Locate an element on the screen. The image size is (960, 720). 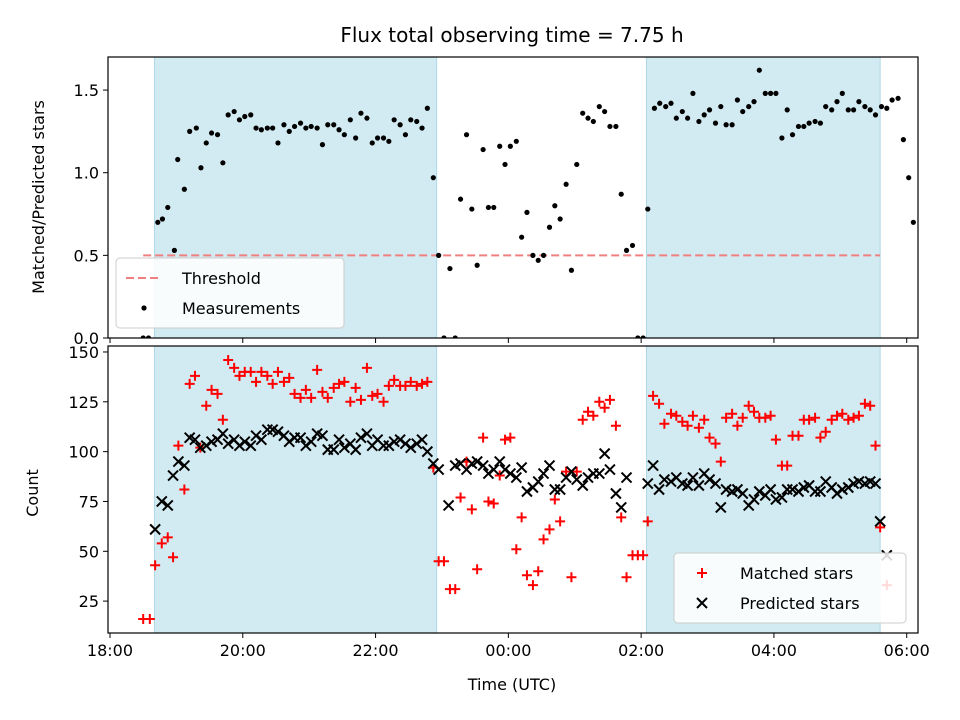
x-tick-label: 20:00 is located at coordinates (243, 650).